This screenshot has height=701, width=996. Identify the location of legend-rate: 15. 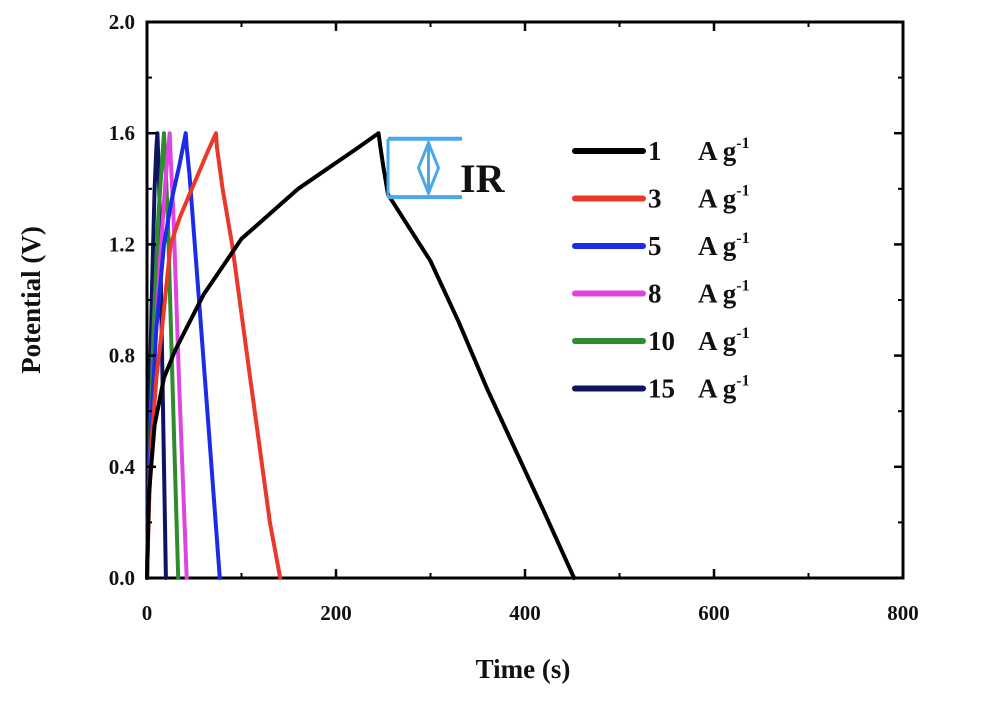
(661, 389).